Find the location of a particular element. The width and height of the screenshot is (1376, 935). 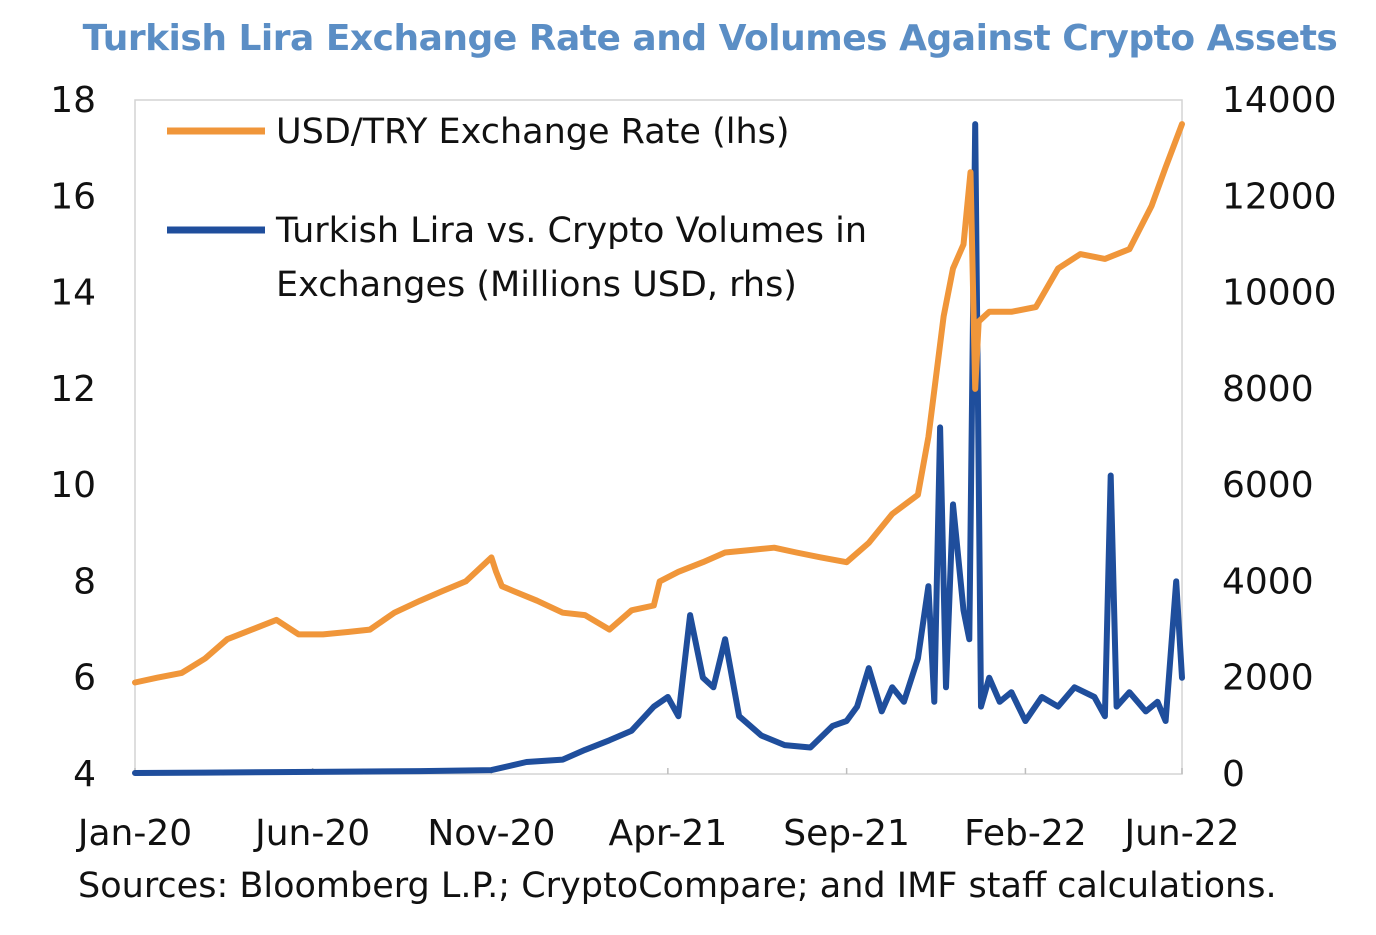

x-tick-label: Nov-20 is located at coordinates (491, 833).